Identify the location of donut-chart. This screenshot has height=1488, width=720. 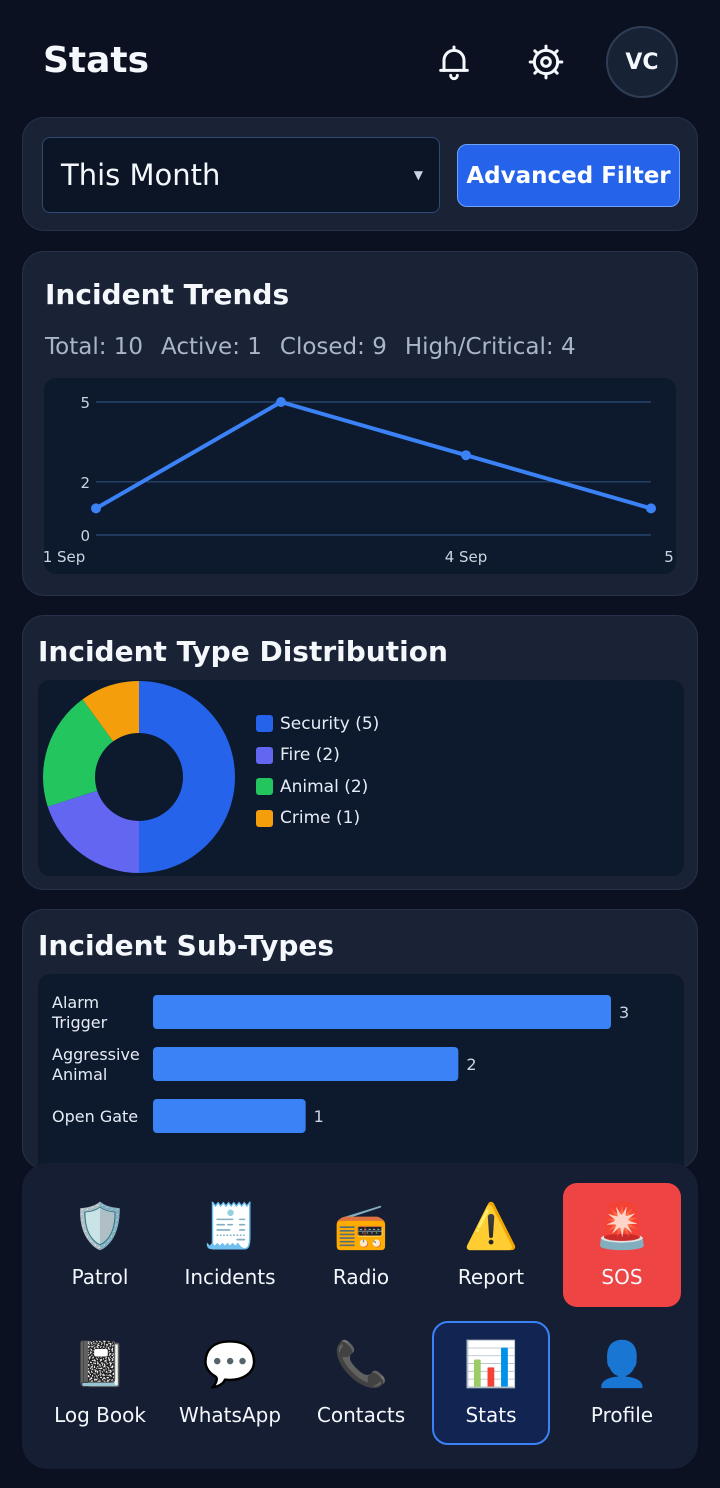
(139, 777).